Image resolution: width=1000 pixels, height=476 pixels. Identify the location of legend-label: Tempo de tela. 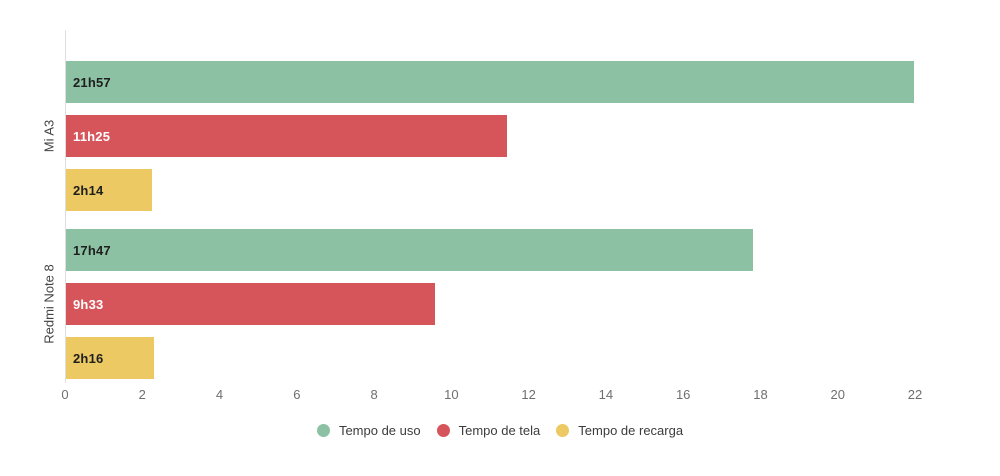
(499, 430).